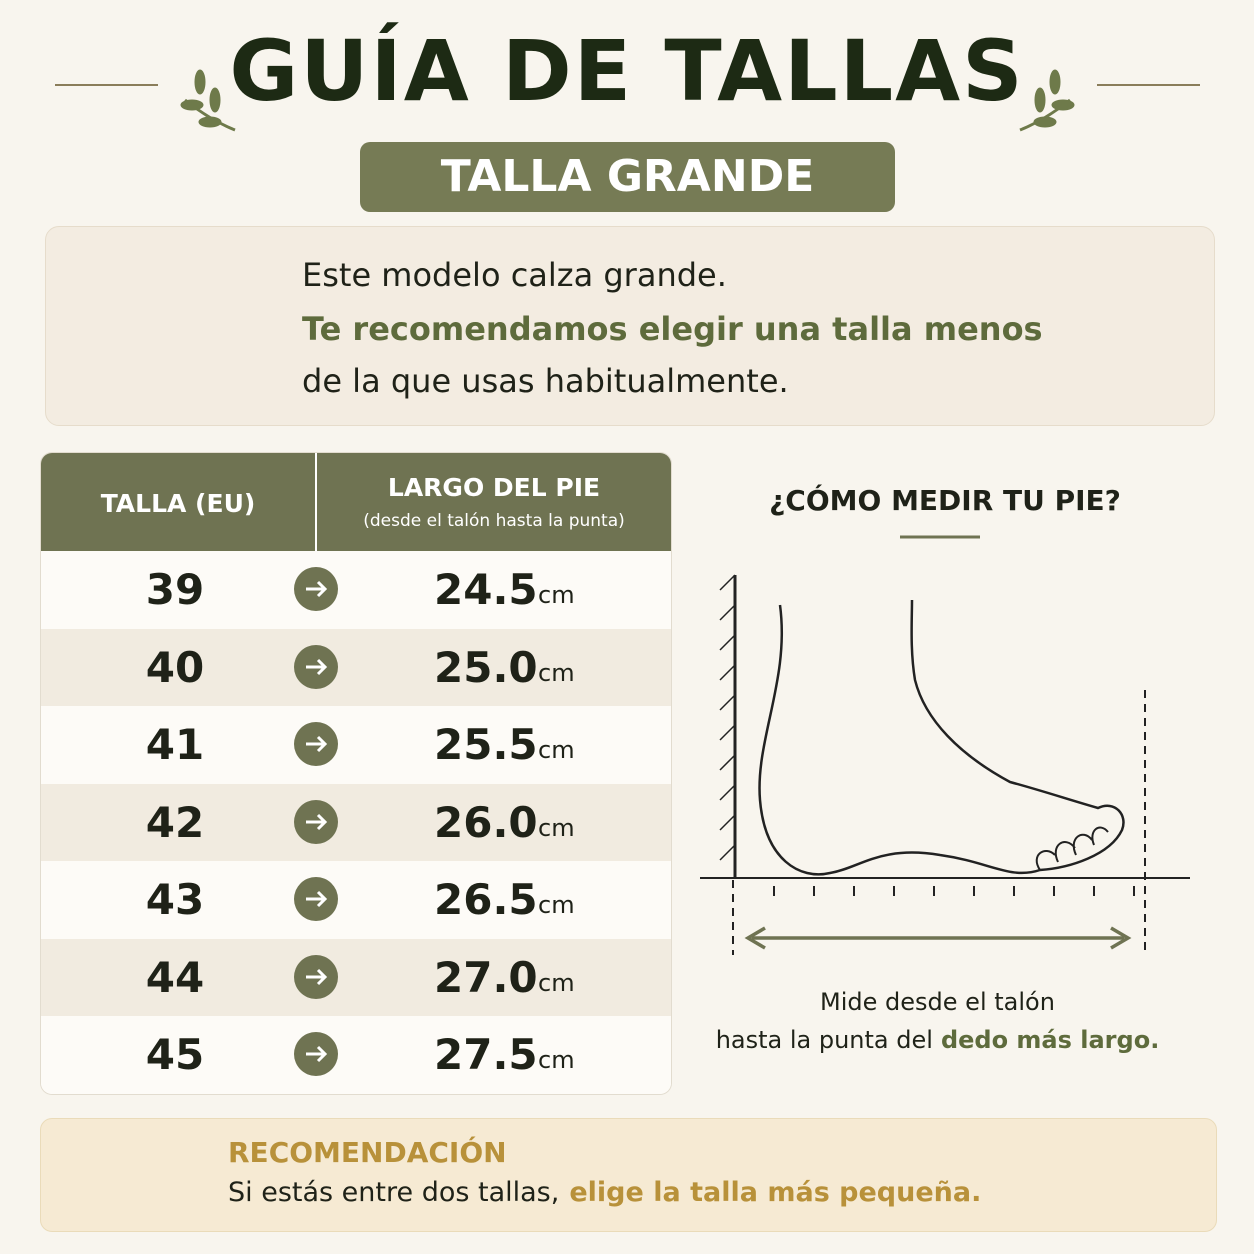  I want to click on length-cell: 25.0, so click(486, 667).